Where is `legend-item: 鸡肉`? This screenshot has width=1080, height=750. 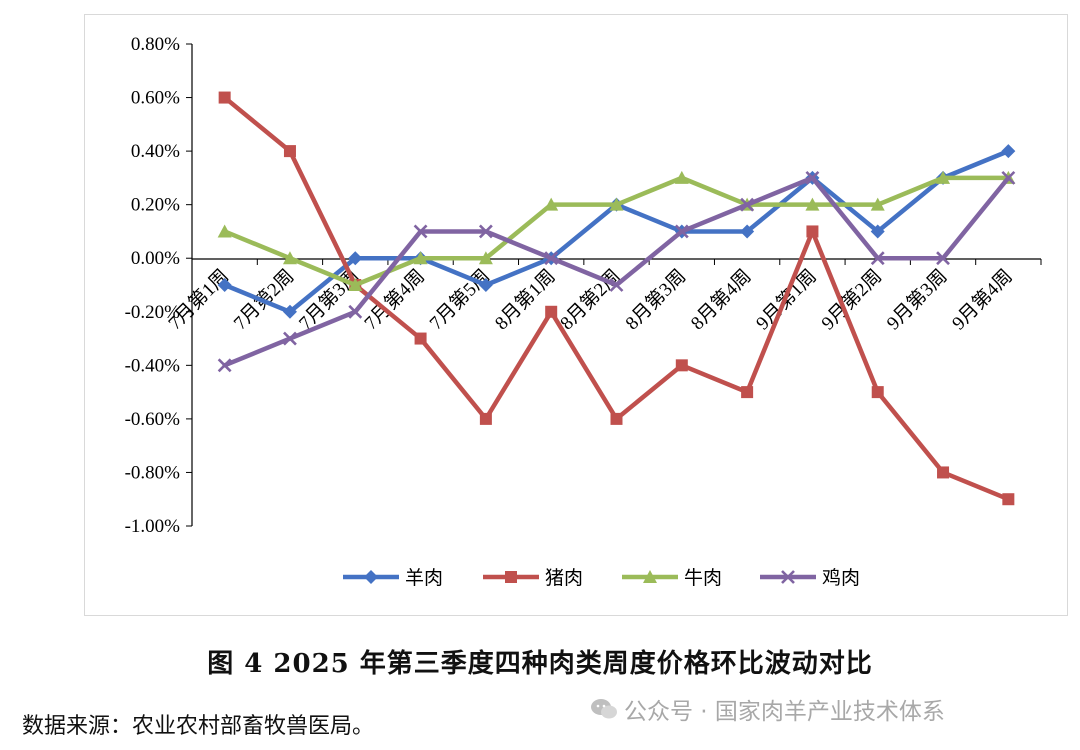 legend-item: 鸡肉 is located at coordinates (810, 578).